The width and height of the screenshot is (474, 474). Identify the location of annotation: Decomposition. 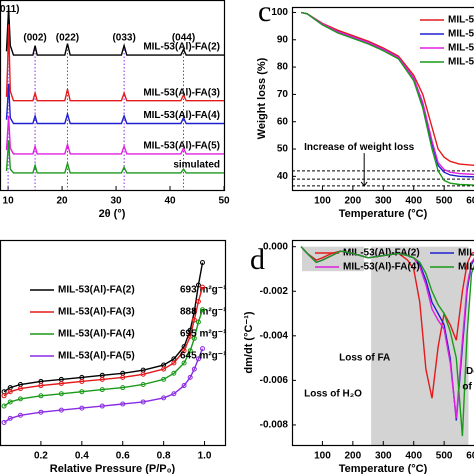
(470, 371).